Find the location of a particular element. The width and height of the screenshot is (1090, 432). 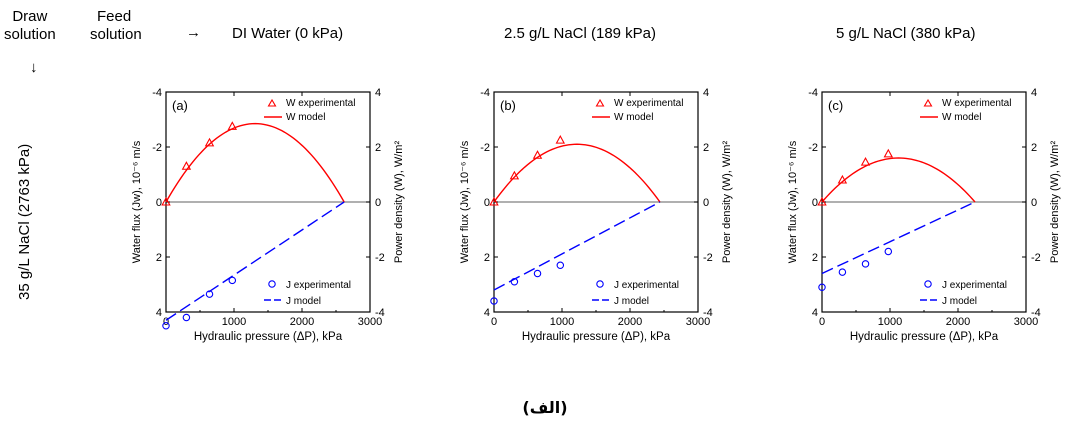

x-tick-label: 0 is located at coordinates (822, 322).